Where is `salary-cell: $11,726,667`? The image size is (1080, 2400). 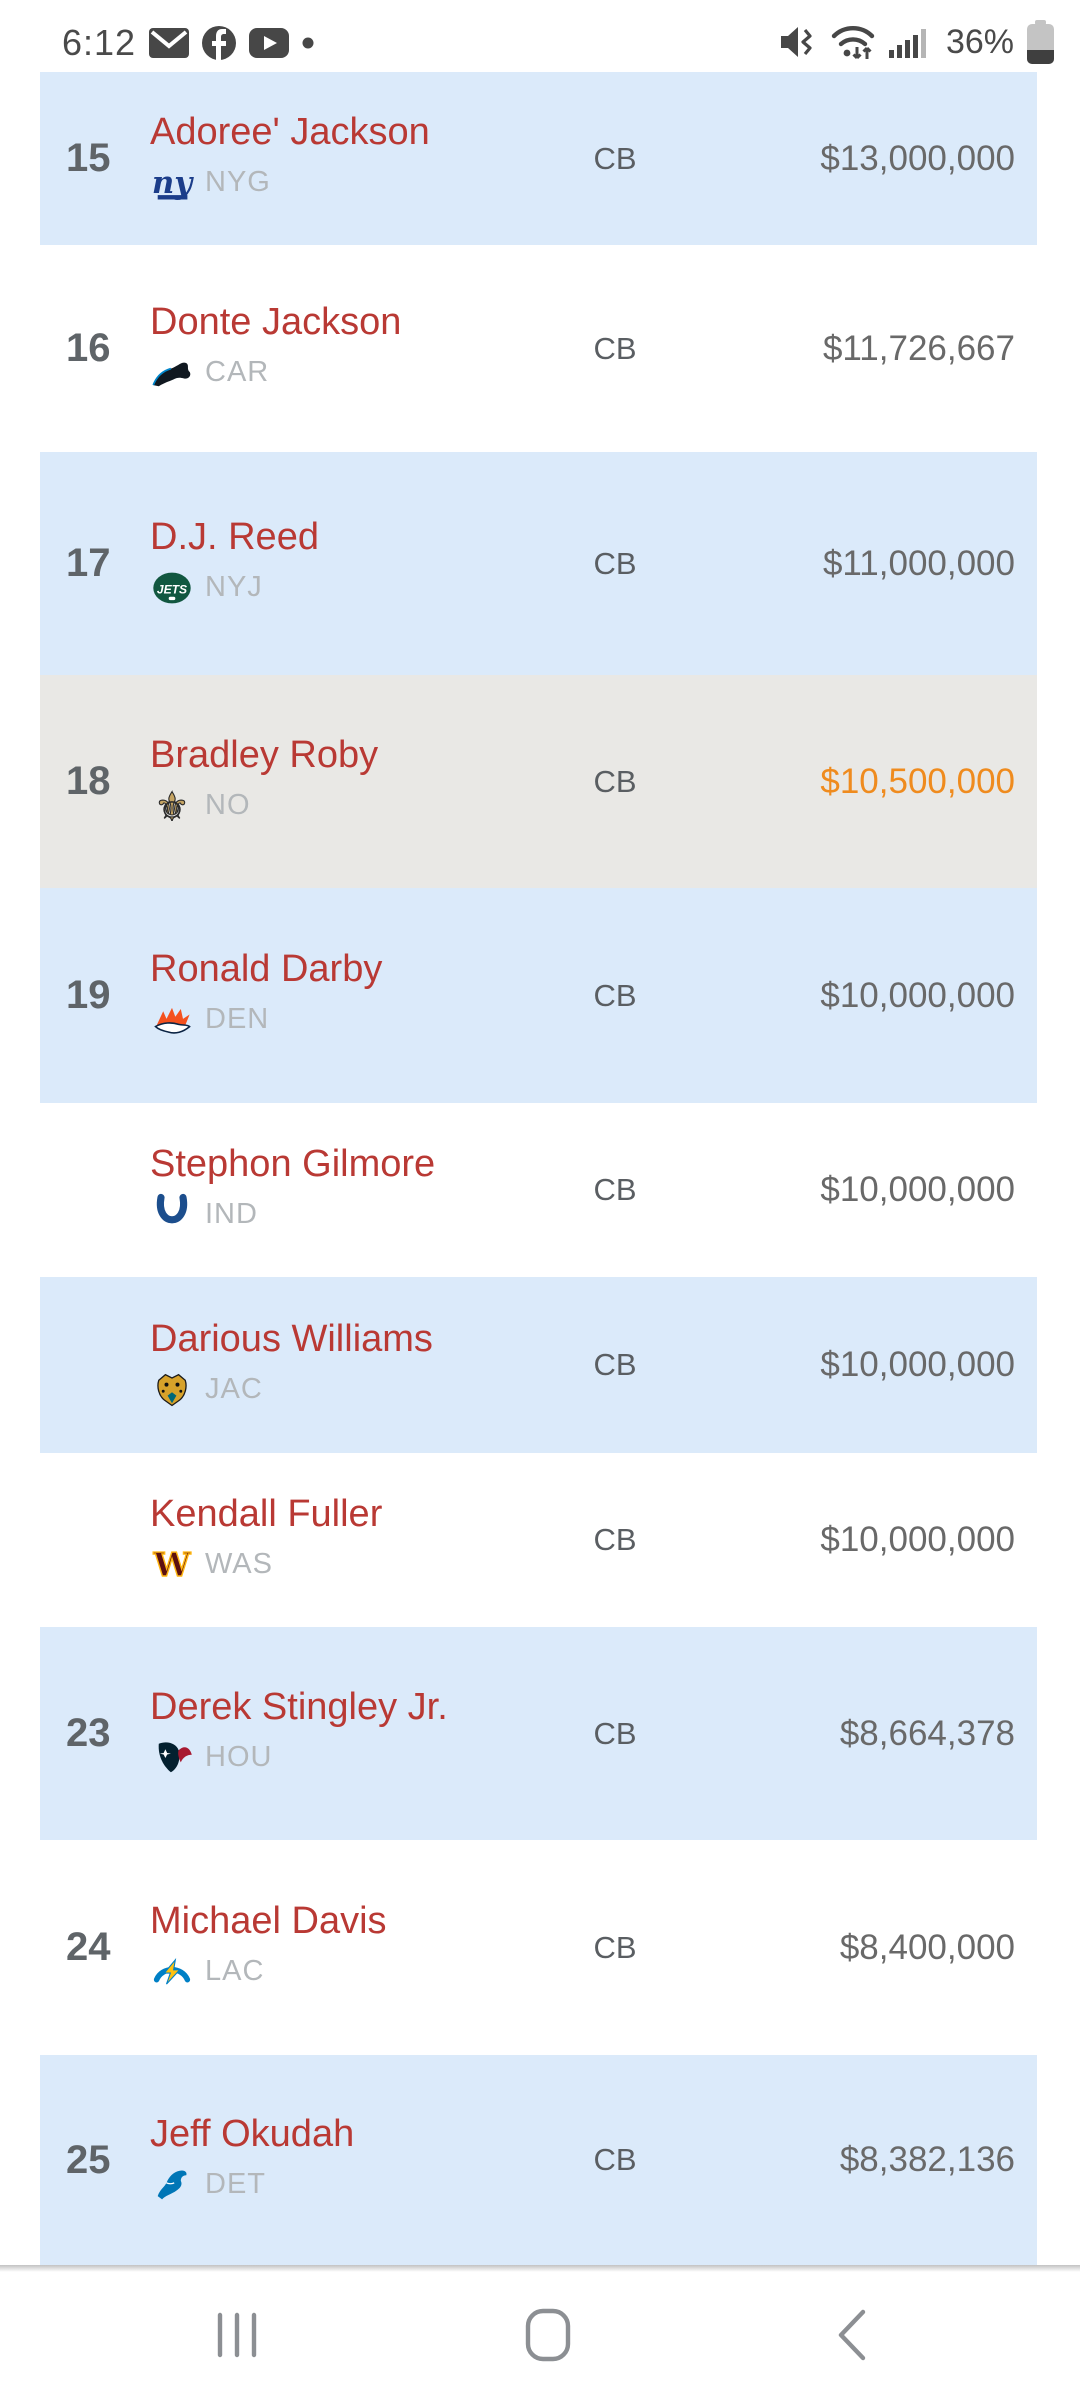 salary-cell: $11,726,667 is located at coordinates (918, 348).